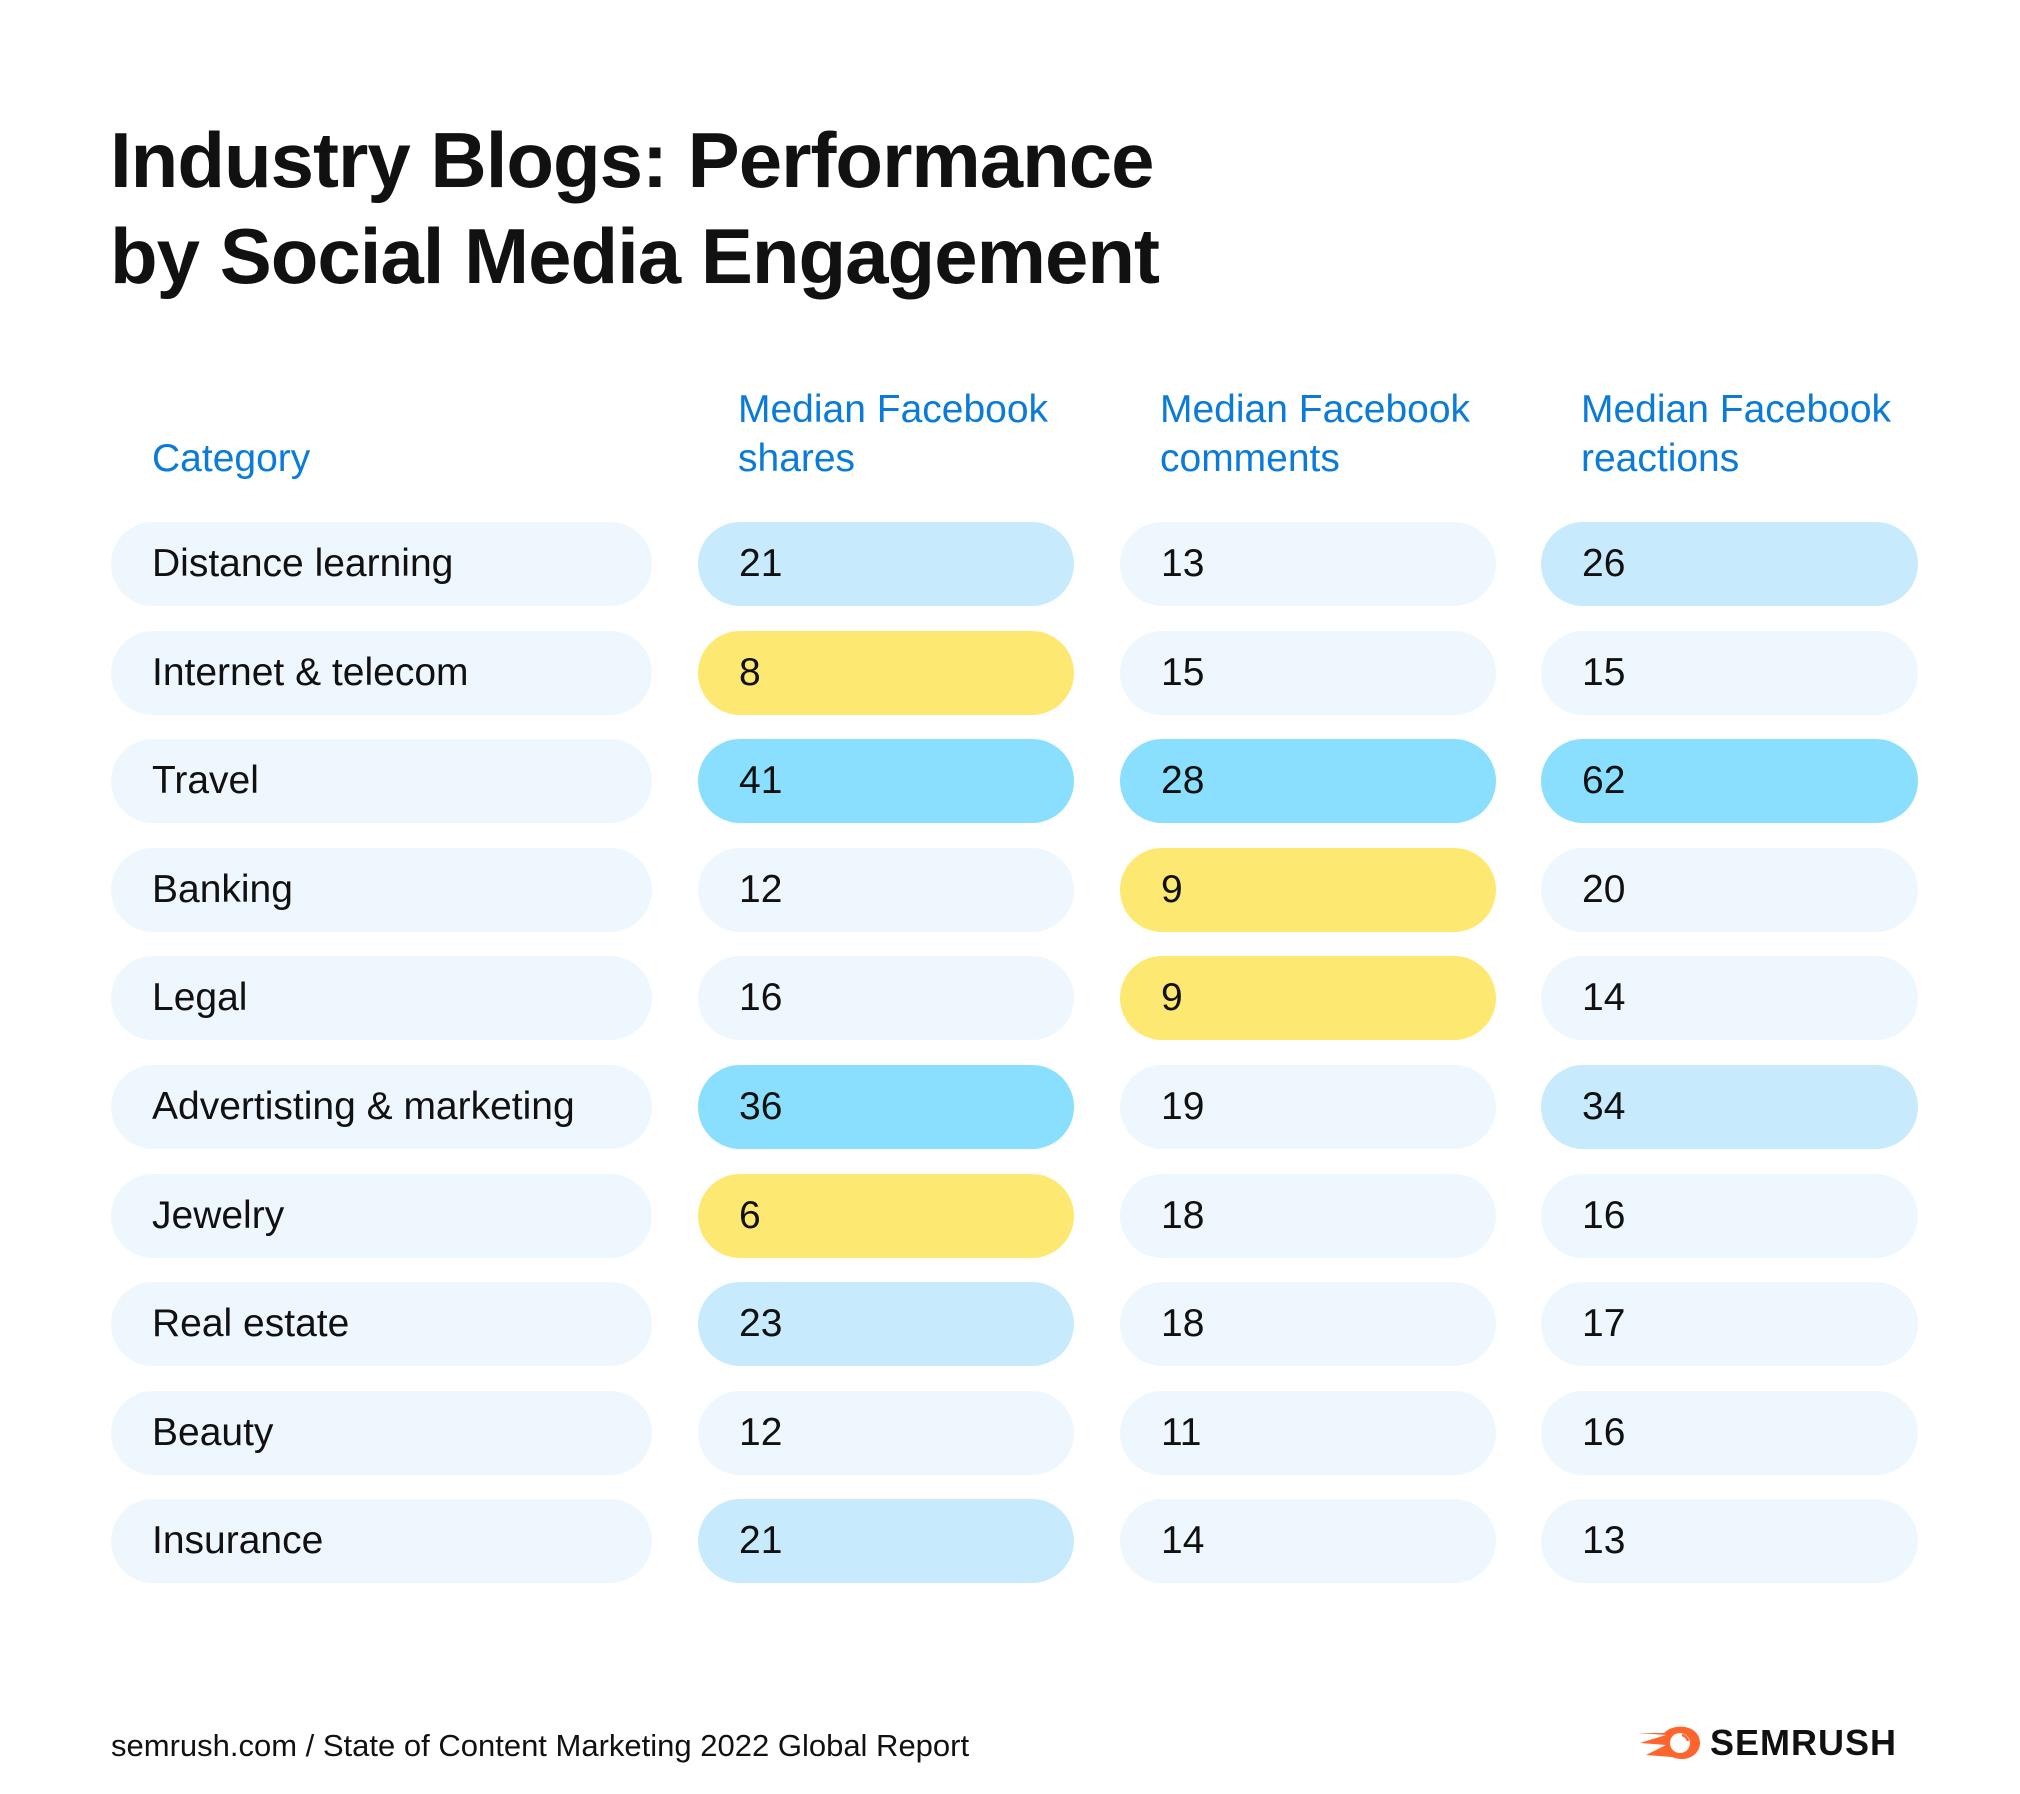 Image resolution: width=2020 pixels, height=1794 pixels. Describe the element at coordinates (1804, 1742) in the screenshot. I see `logo-text: SEMRUSH` at that location.